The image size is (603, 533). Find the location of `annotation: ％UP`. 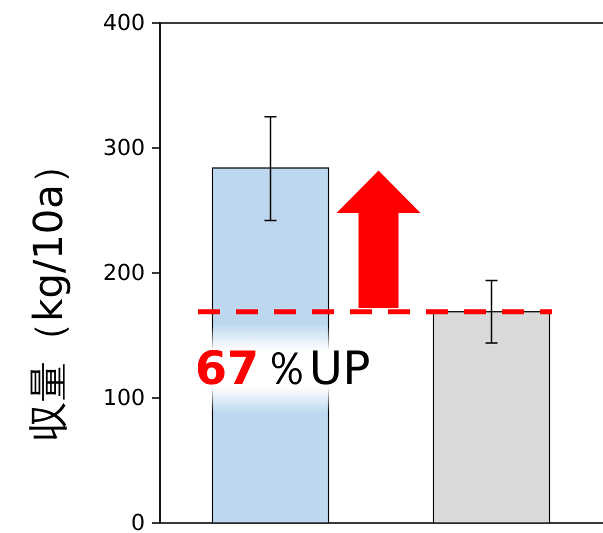

annotation: ％UP is located at coordinates (316, 367).